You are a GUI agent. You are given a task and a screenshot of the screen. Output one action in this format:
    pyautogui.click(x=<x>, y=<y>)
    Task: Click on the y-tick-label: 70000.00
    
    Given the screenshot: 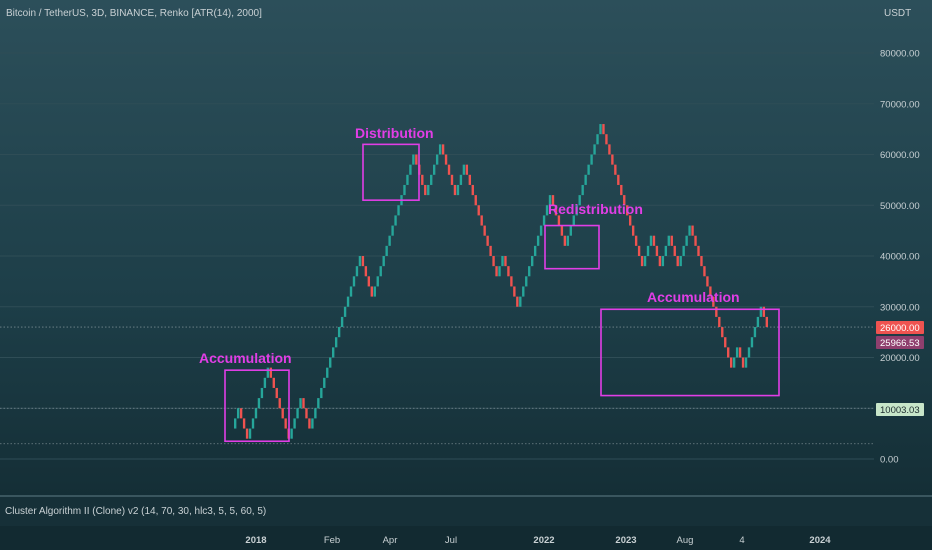 What is the action you would take?
    pyautogui.click(x=900, y=104)
    